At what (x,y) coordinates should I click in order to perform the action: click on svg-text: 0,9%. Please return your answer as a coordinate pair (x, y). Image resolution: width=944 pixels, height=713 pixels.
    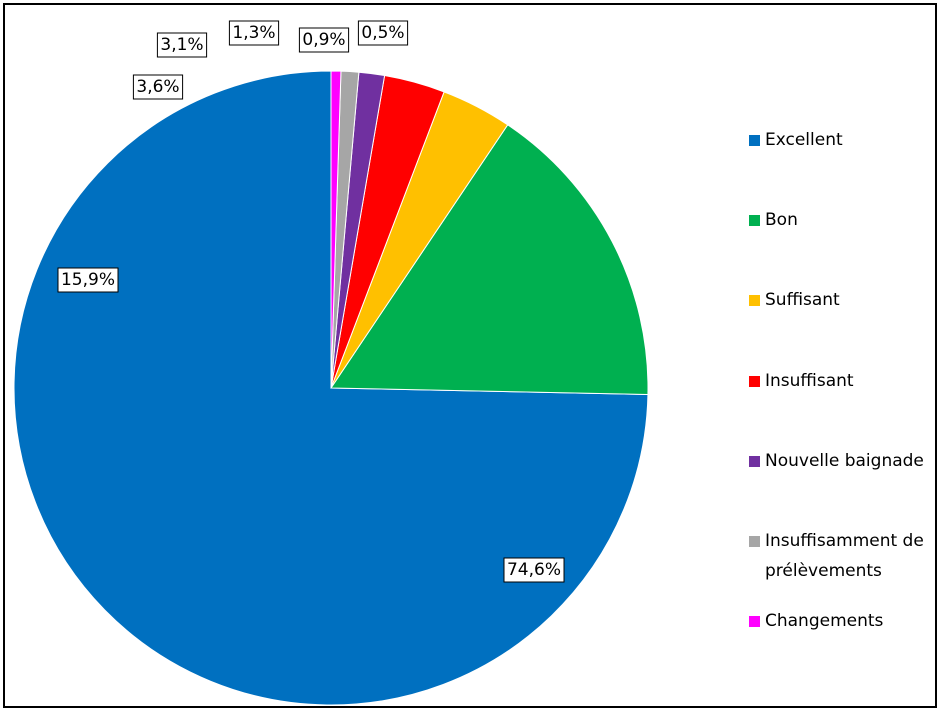
    Looking at the image, I should click on (323, 40).